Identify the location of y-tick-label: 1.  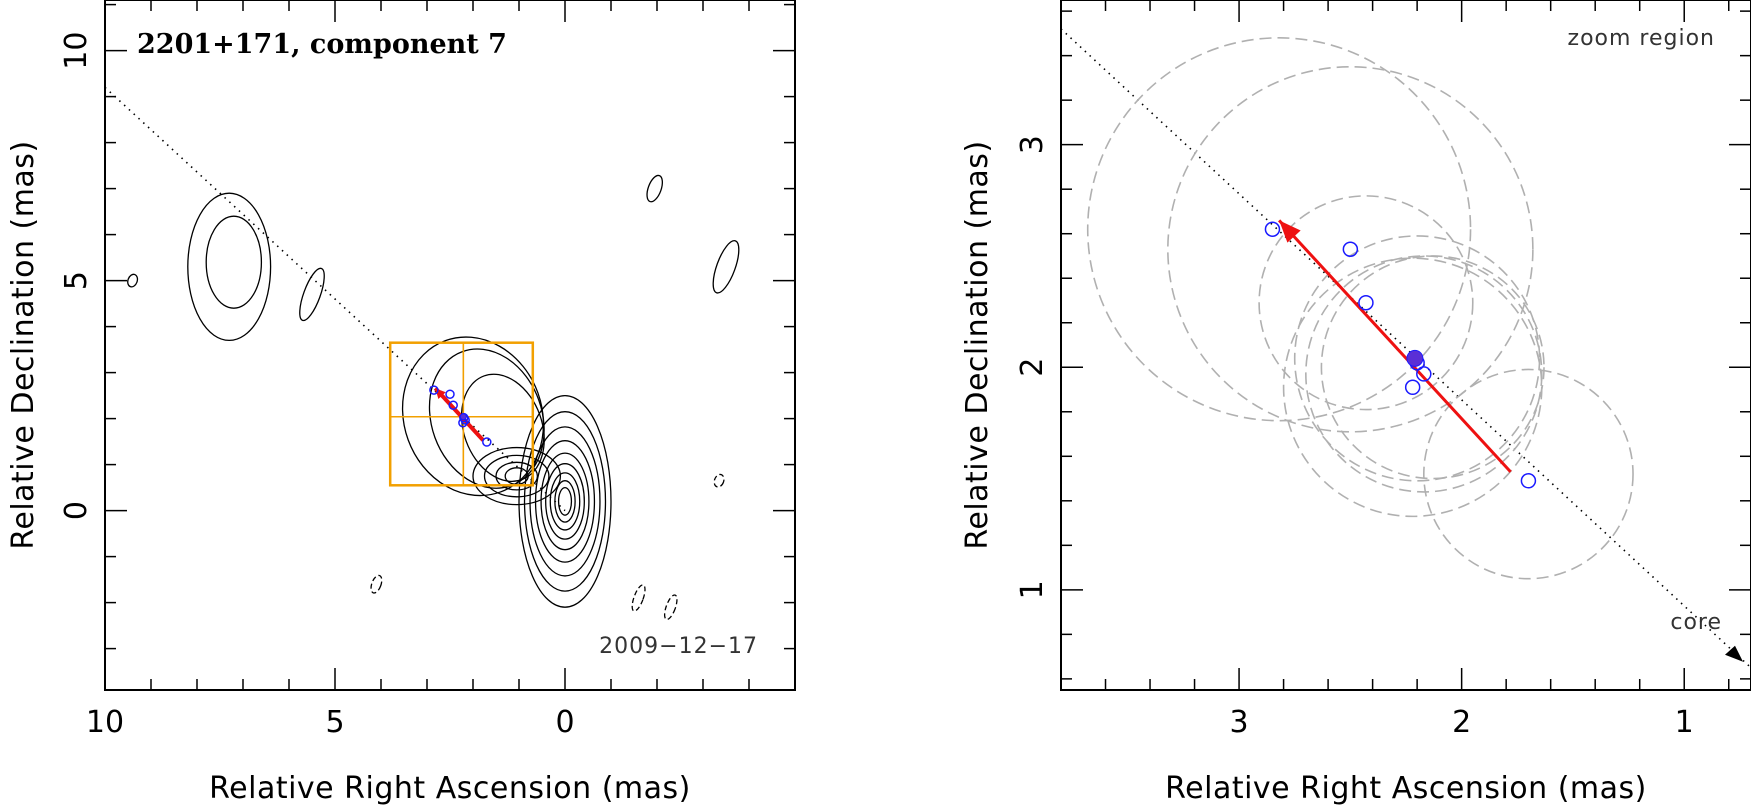
(1032, 589).